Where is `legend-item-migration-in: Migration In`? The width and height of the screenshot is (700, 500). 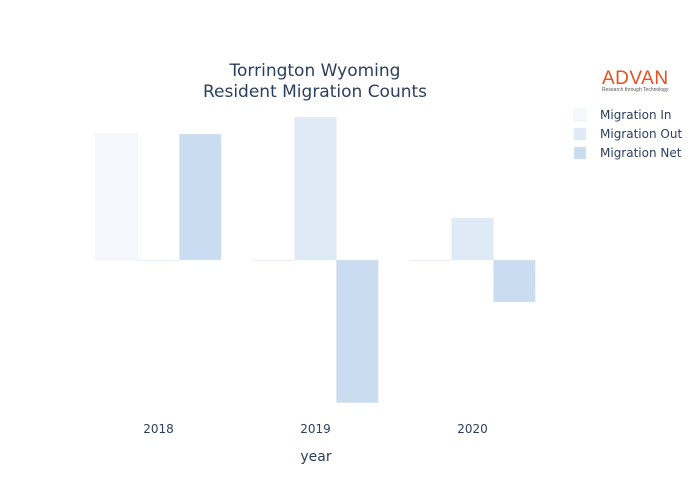 legend-item-migration-in: Migration In is located at coordinates (622, 115).